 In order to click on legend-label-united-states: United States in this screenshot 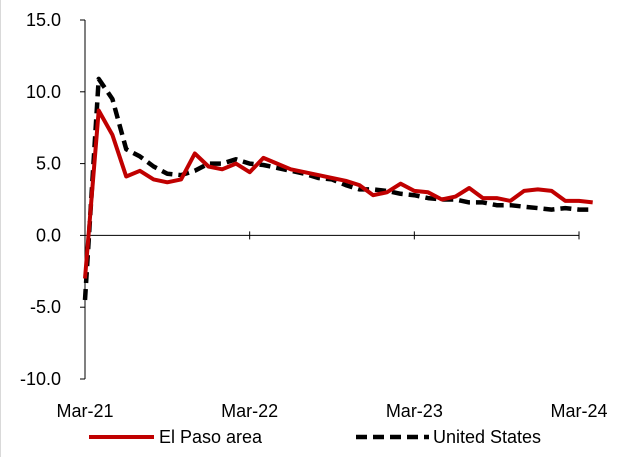, I will do `click(487, 437)`.